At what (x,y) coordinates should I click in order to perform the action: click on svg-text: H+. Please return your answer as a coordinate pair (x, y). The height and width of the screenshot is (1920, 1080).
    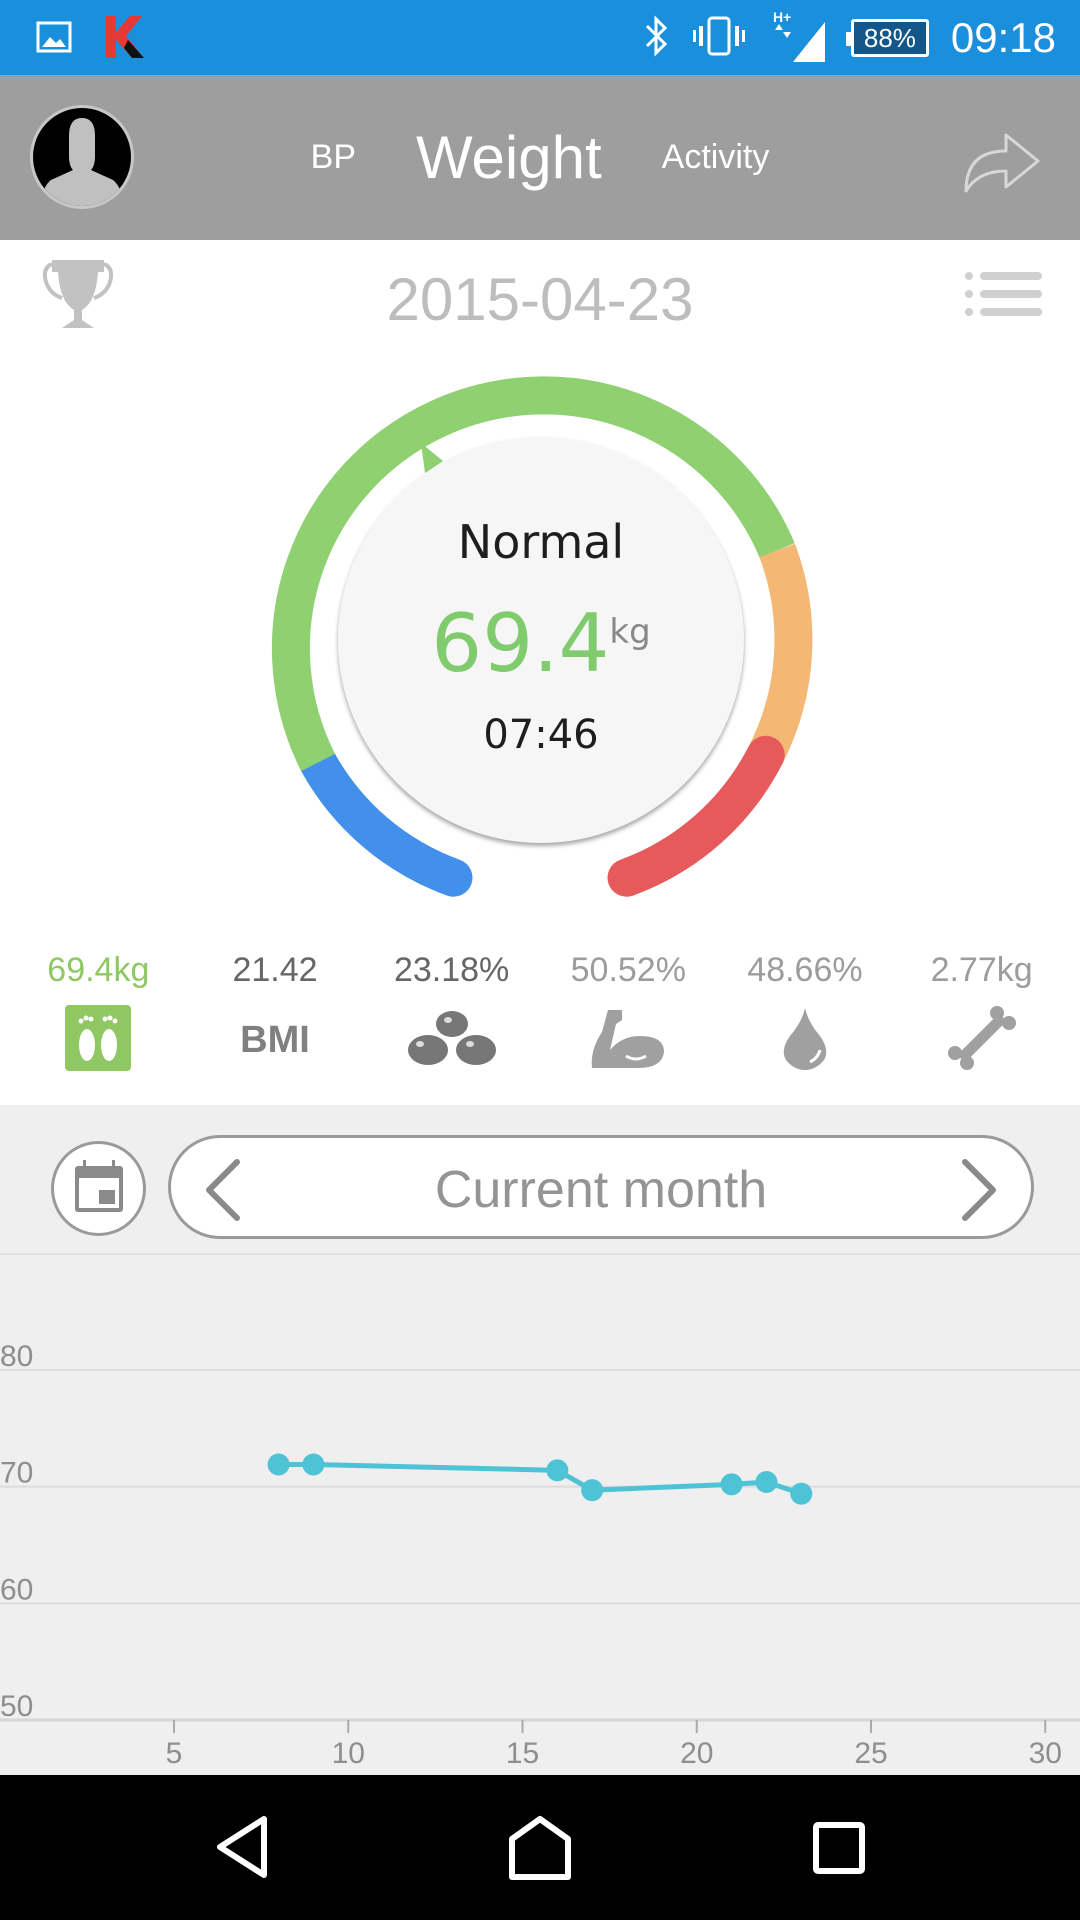
    Looking at the image, I should click on (782, 17).